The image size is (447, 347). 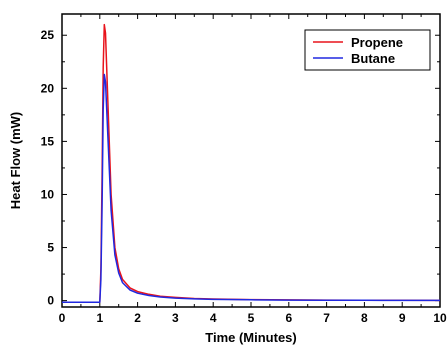 I want to click on y-tick-label: 10, so click(x=48, y=194).